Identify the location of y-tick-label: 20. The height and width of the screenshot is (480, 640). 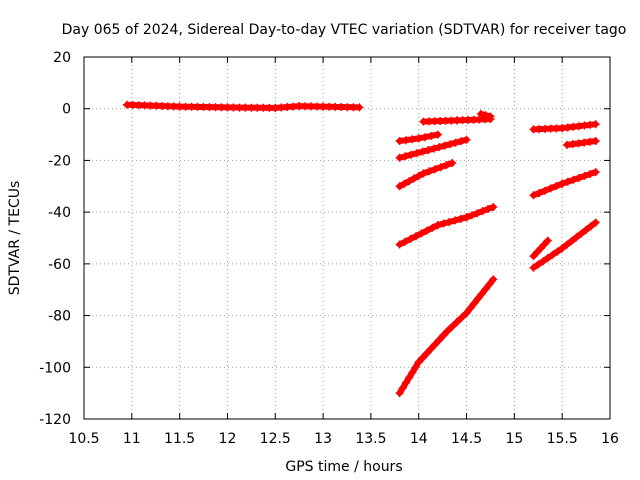
(62, 58).